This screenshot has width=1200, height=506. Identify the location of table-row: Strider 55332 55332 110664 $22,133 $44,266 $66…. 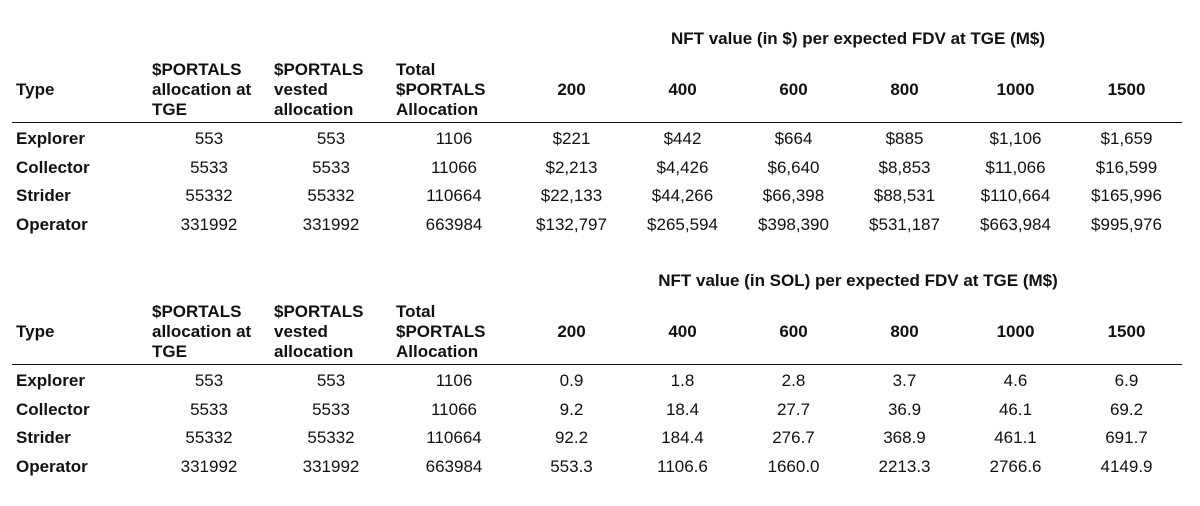
(597, 196).